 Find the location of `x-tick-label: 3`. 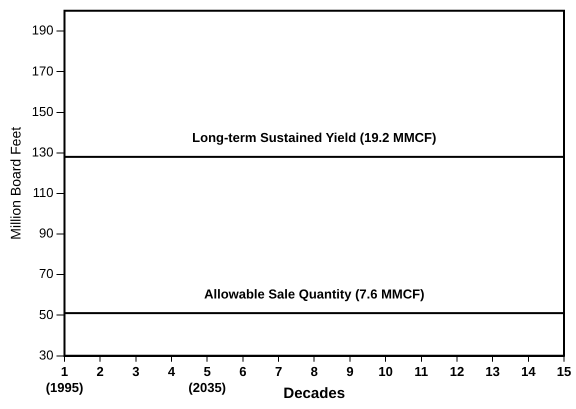

x-tick-label: 3 is located at coordinates (136, 372).